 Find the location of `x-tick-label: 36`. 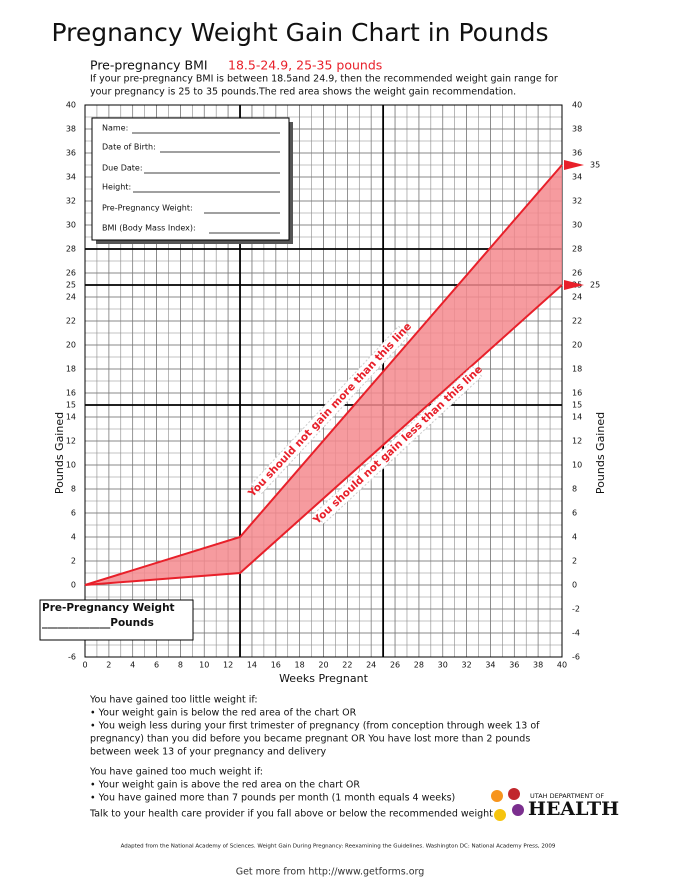

x-tick-label: 36 is located at coordinates (514, 665).